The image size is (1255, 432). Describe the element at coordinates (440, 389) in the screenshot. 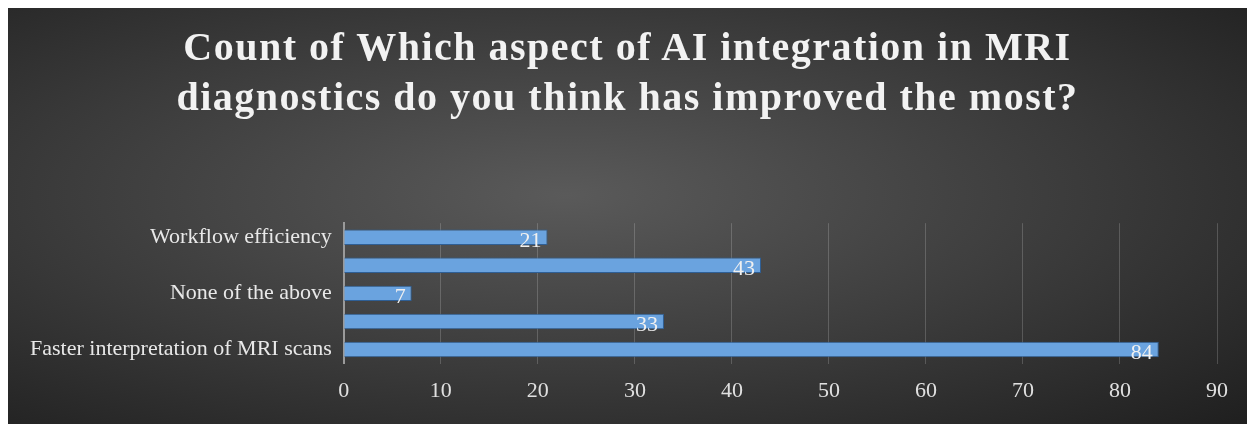

I see `x-tick-label: 10` at that location.